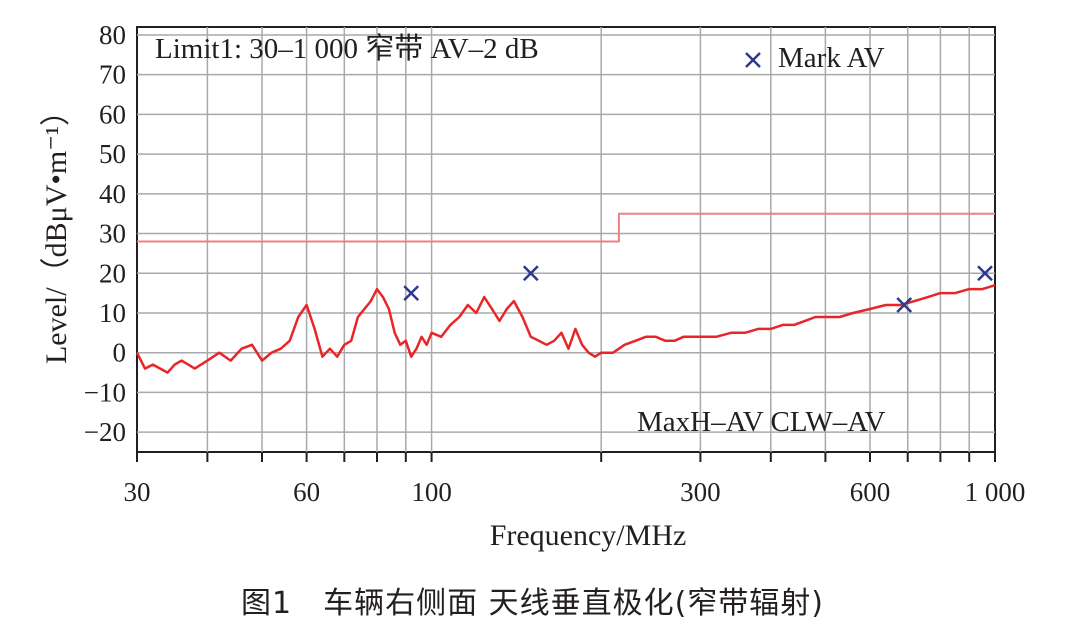  What do you see at coordinates (347, 48) in the screenshot?
I see `limit-annotation: Limit1: 30–1 000 窄带 AV–2 dB` at bounding box center [347, 48].